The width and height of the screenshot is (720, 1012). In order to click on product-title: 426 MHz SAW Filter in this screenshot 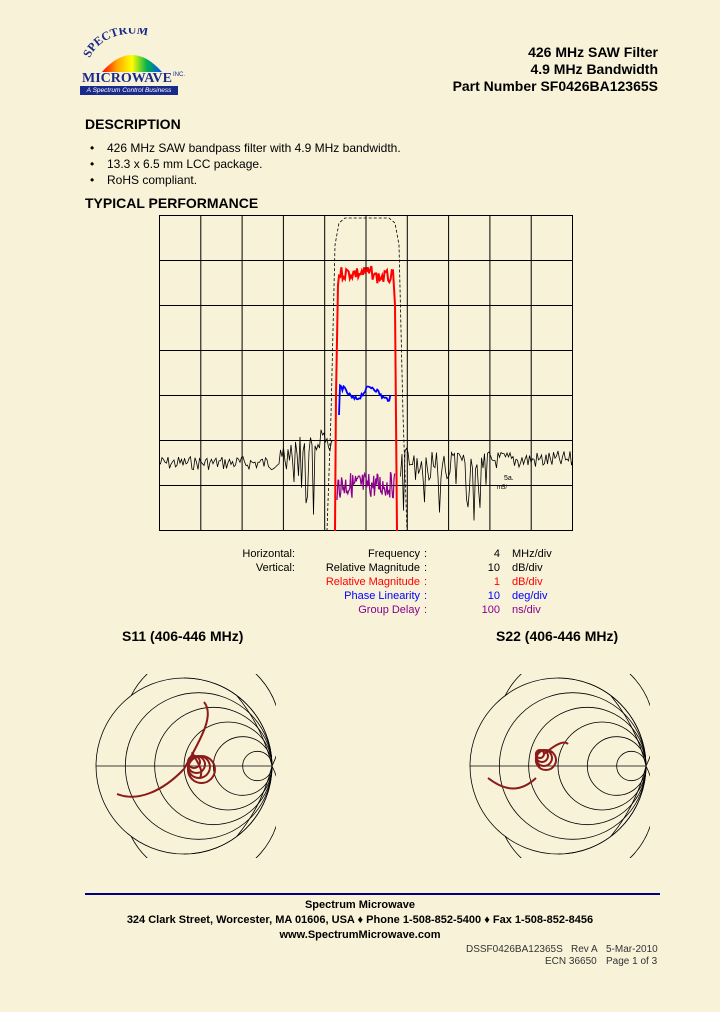, I will do `click(593, 52)`.